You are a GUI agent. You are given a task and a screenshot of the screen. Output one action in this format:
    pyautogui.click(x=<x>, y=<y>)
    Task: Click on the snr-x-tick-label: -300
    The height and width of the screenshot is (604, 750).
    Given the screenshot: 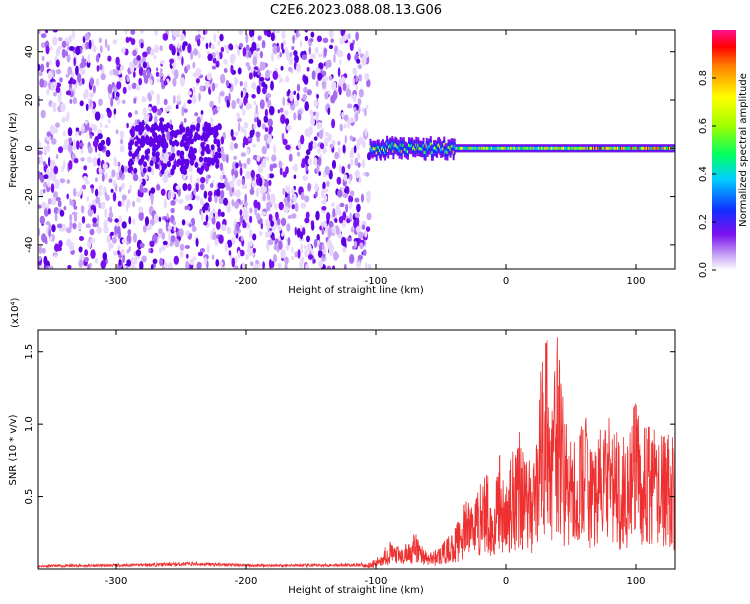 What is the action you would take?
    pyautogui.click(x=116, y=581)
    